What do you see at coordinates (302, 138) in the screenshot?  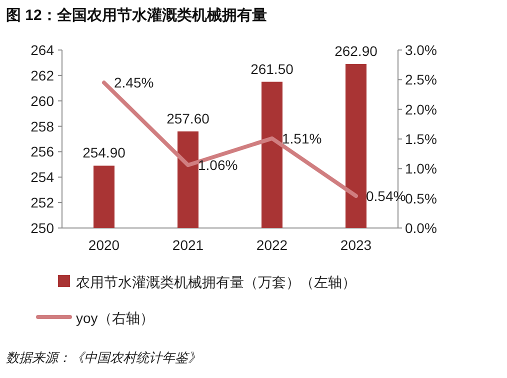 I see `data-label: 1.51%` at bounding box center [302, 138].